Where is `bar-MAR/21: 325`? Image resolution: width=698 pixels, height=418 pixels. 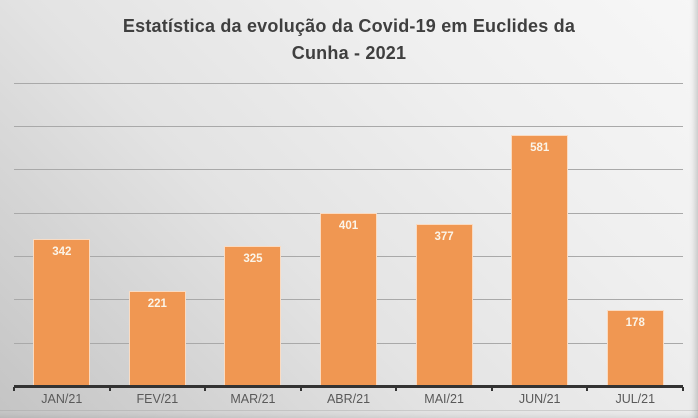 bar-MAR/21: 325 is located at coordinates (253, 316).